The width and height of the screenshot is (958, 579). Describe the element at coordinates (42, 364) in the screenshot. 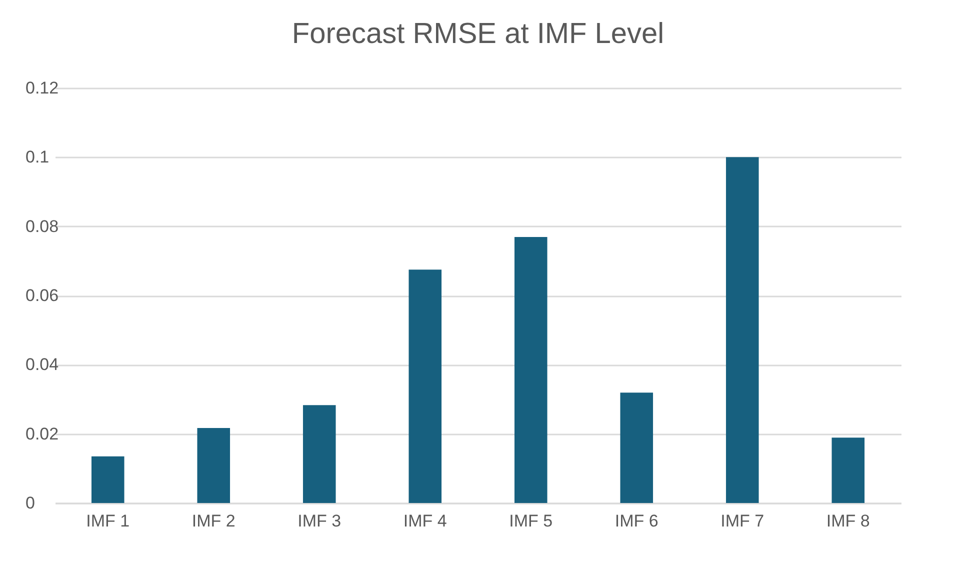

I see `y-tick-label: 0.04` at that location.